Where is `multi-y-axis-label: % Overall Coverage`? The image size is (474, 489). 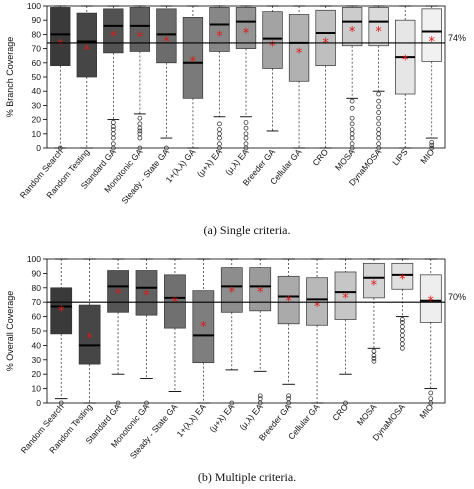 multi-y-axis-label: % Overall Coverage is located at coordinates (10, 331).